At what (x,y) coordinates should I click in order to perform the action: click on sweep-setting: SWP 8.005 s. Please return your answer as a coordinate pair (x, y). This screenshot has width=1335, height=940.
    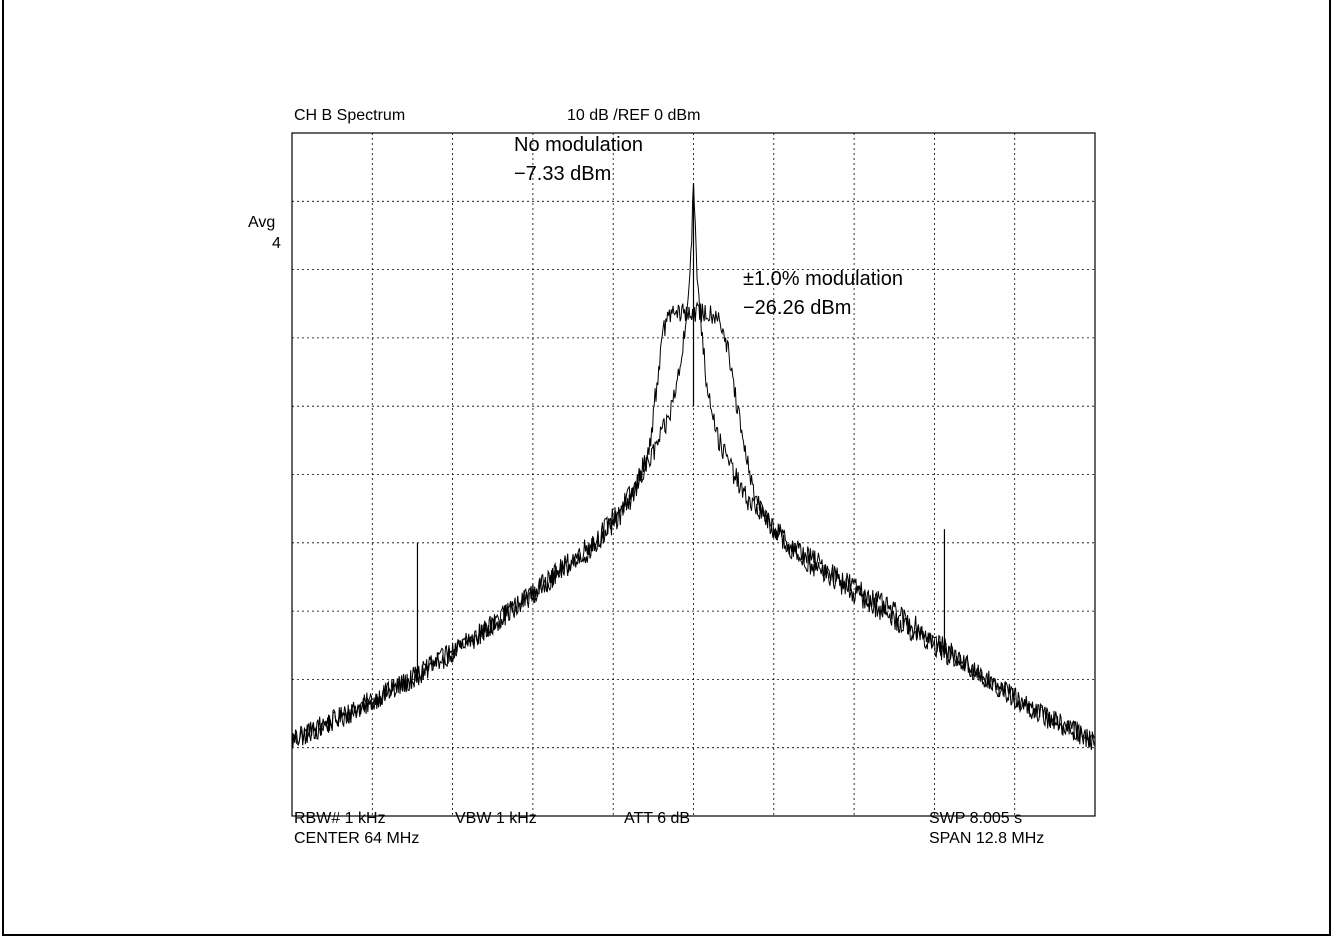
    Looking at the image, I should click on (976, 818).